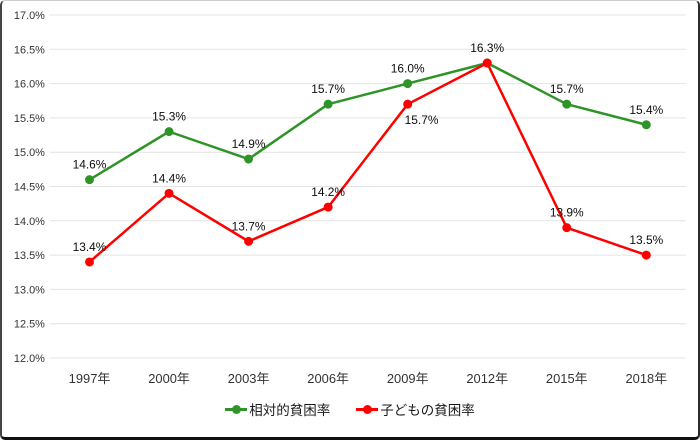  I want to click on legend-marker-red-icon, so click(367, 409).